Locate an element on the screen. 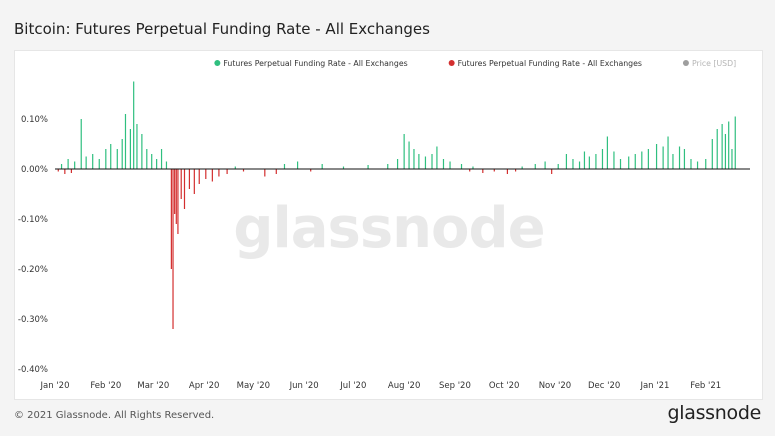 The width and height of the screenshot is (775, 436). x-tick-label: Apr '20 is located at coordinates (204, 386).